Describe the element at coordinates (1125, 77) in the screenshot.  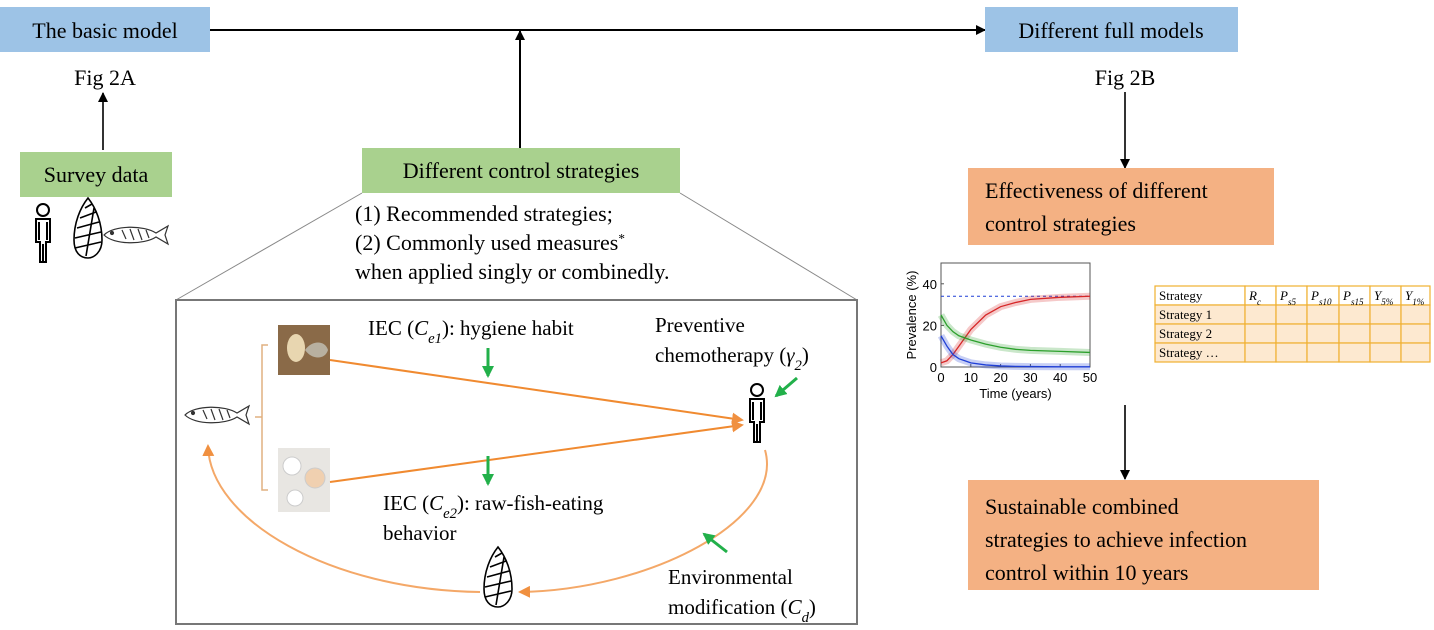
I see `figure-ref: Fig 2B` at that location.